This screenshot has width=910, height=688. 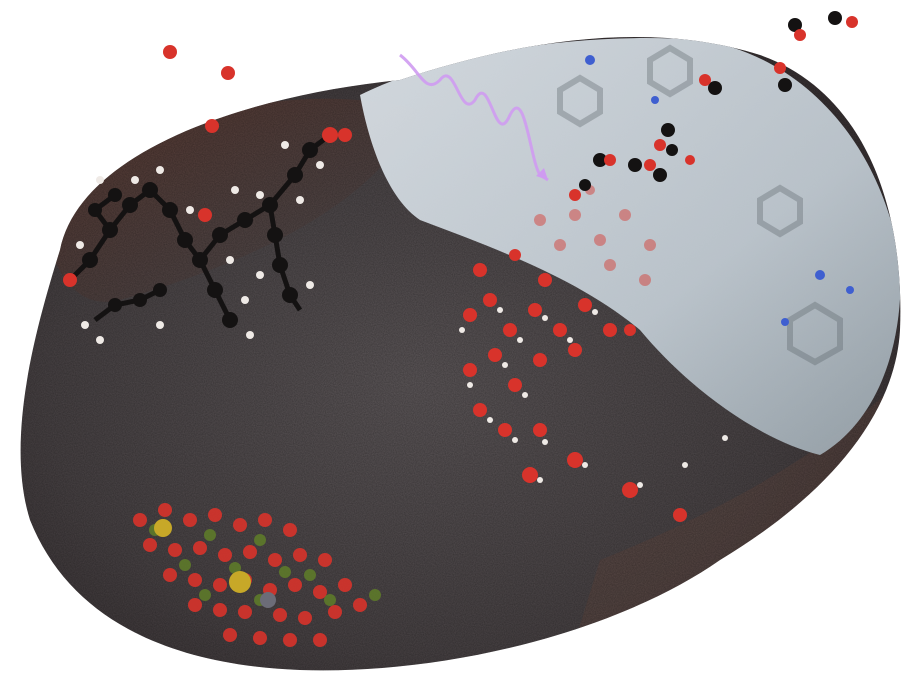 What do you see at coordinates (593, 353) in the screenshot?
I see `water-molecules` at bounding box center [593, 353].